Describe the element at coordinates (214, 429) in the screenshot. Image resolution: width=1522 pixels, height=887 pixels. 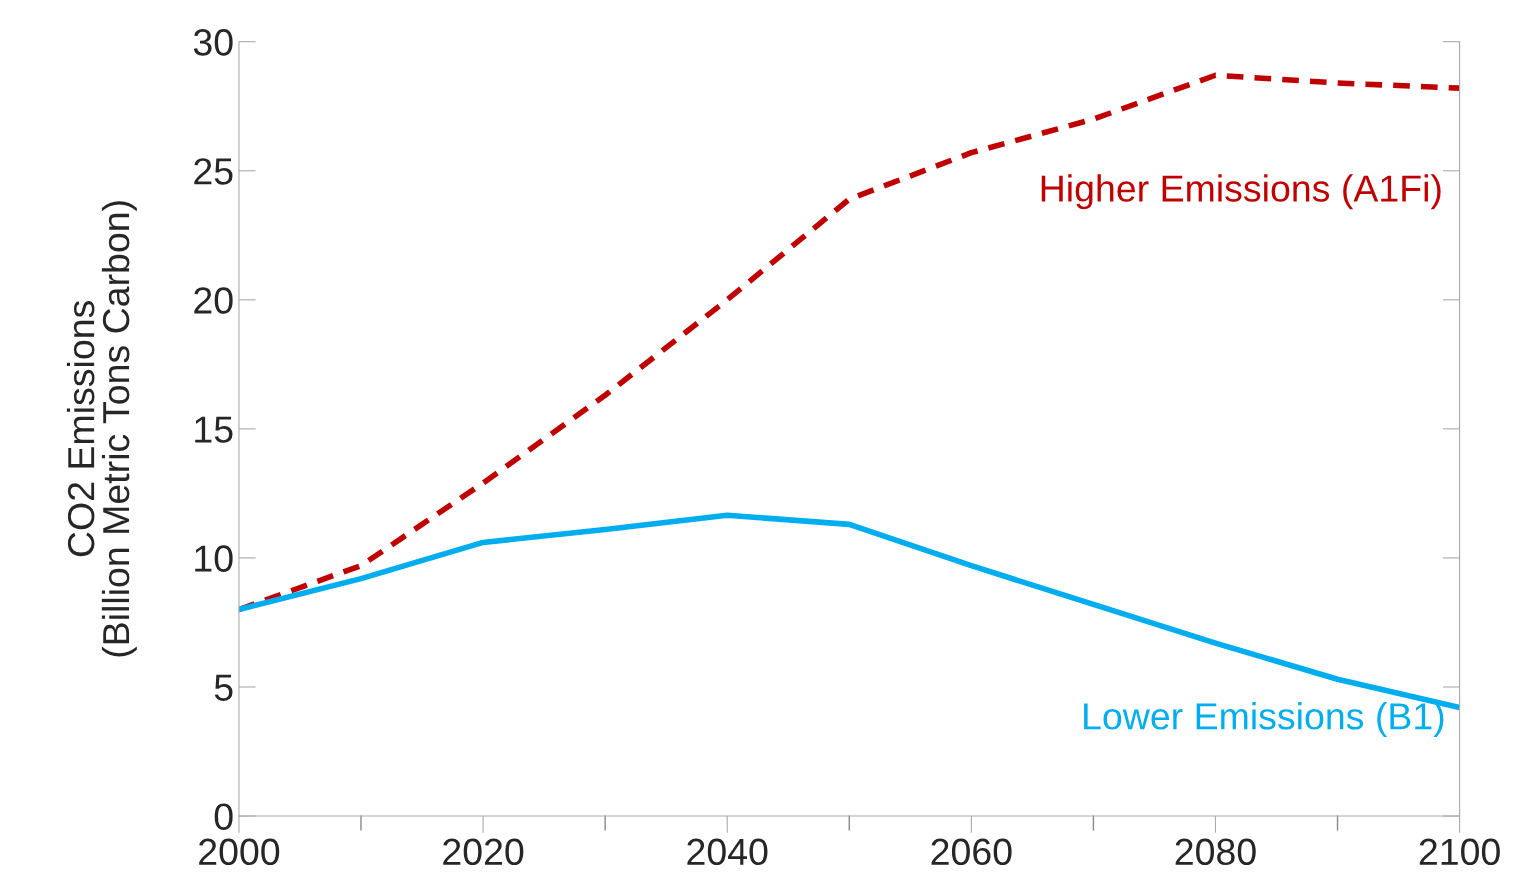
I see `y-tick-label: 15` at that location.